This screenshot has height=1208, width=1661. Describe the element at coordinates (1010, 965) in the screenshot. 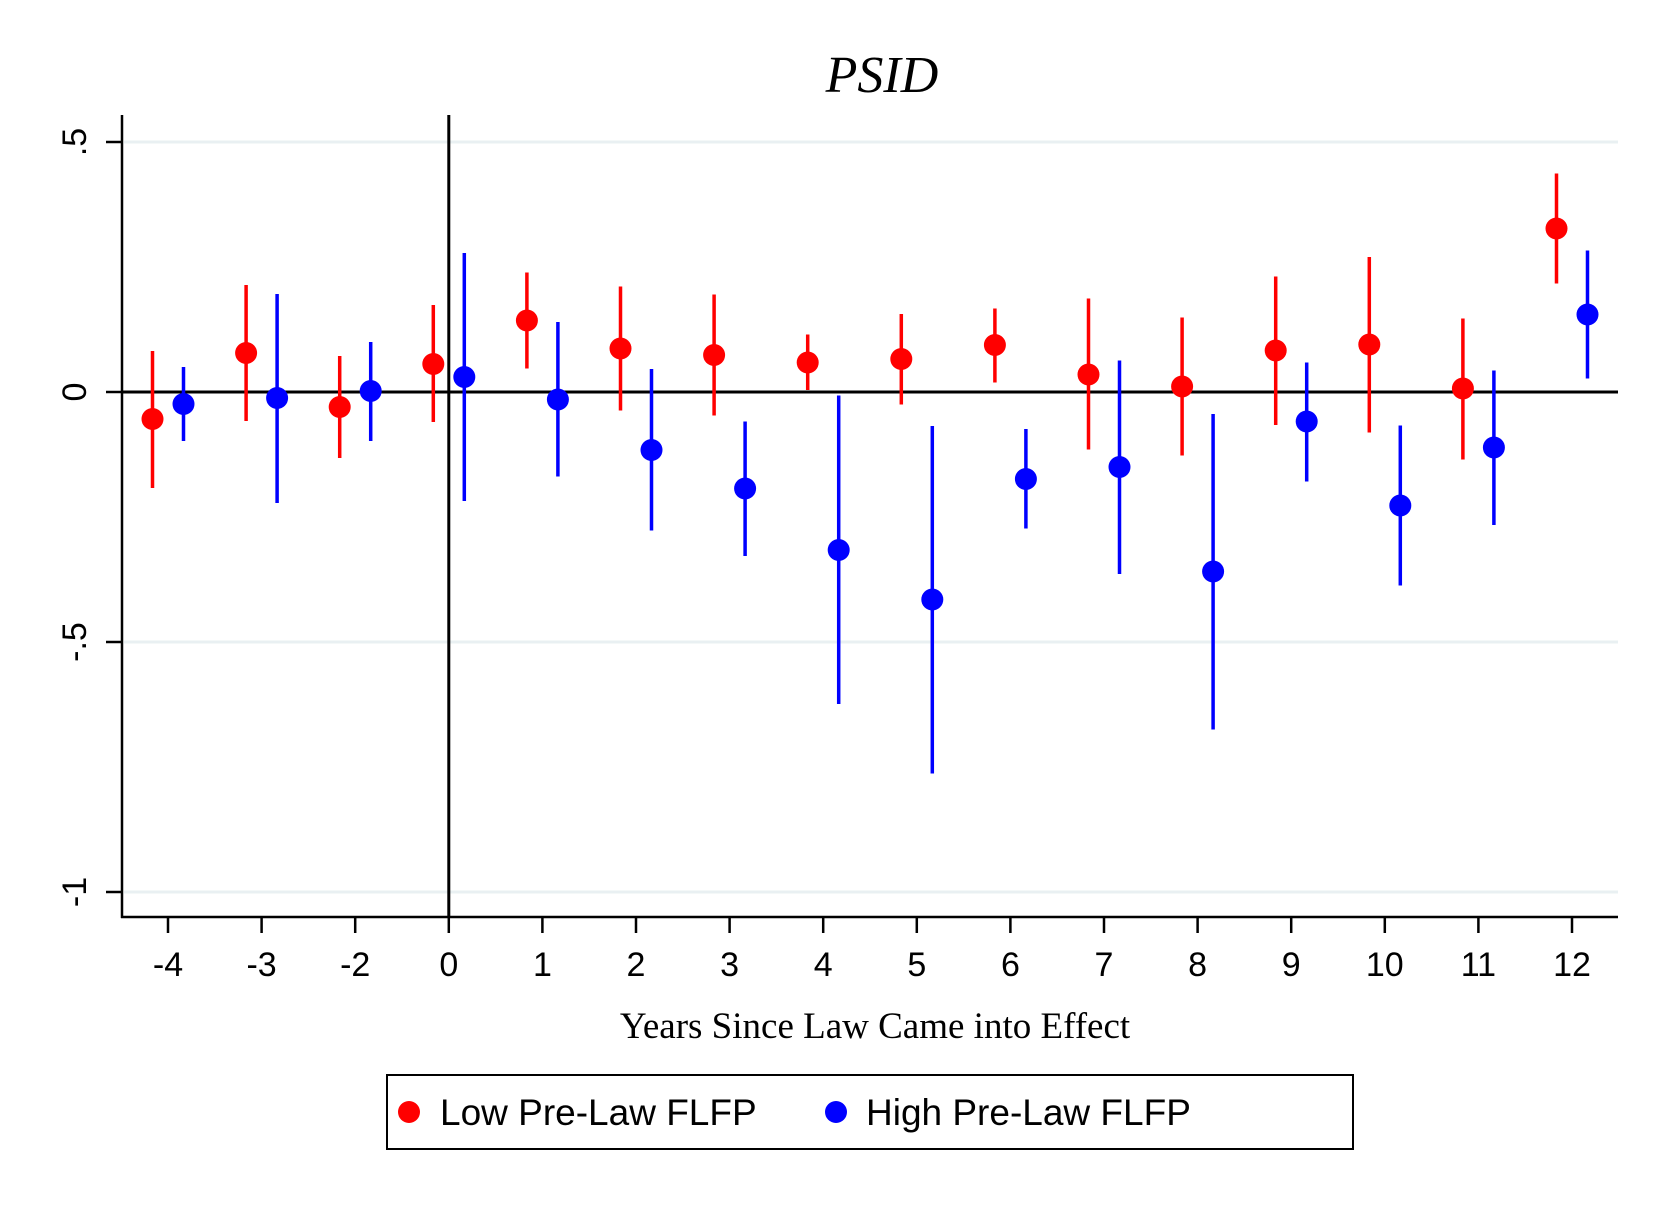

I see `x-tick-label: 6` at that location.